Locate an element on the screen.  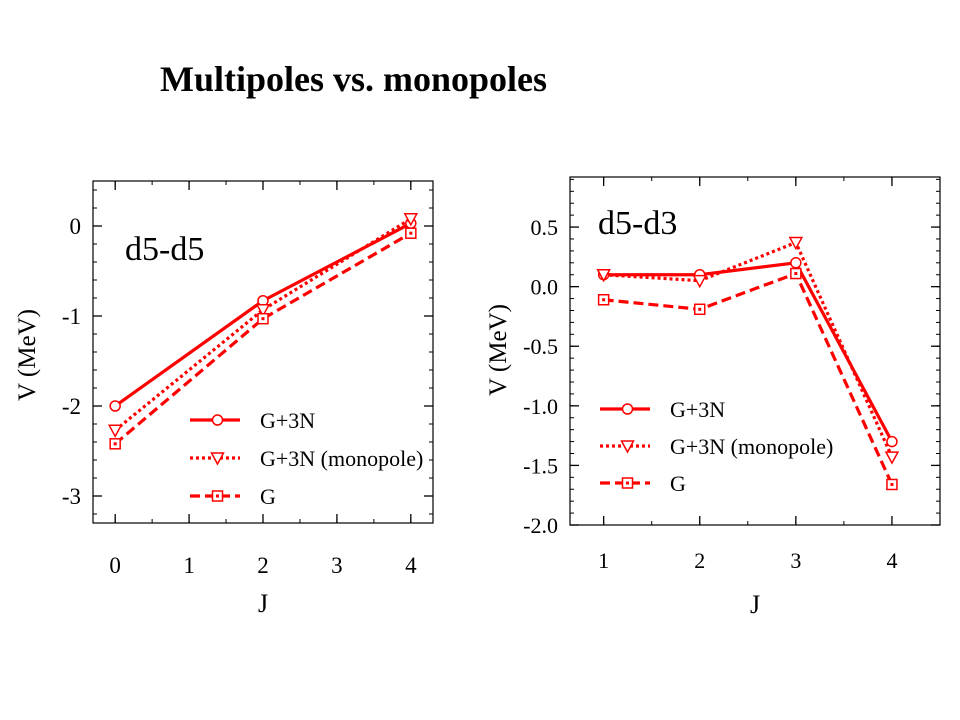
y-tick-label: -3 is located at coordinates (71, 496).